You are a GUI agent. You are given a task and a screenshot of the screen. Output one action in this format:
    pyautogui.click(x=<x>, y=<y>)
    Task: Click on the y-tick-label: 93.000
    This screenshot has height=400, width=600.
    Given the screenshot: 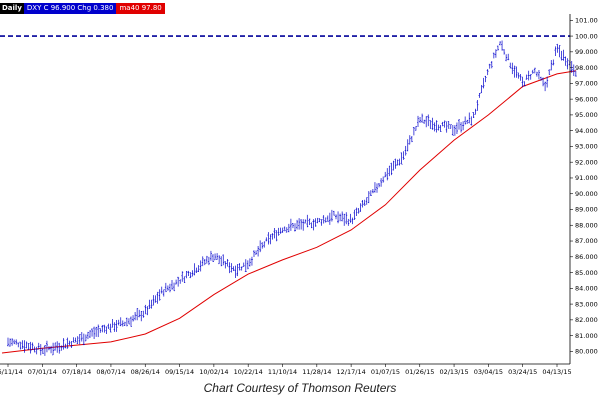 What is the action you would take?
    pyautogui.click(x=586, y=147)
    